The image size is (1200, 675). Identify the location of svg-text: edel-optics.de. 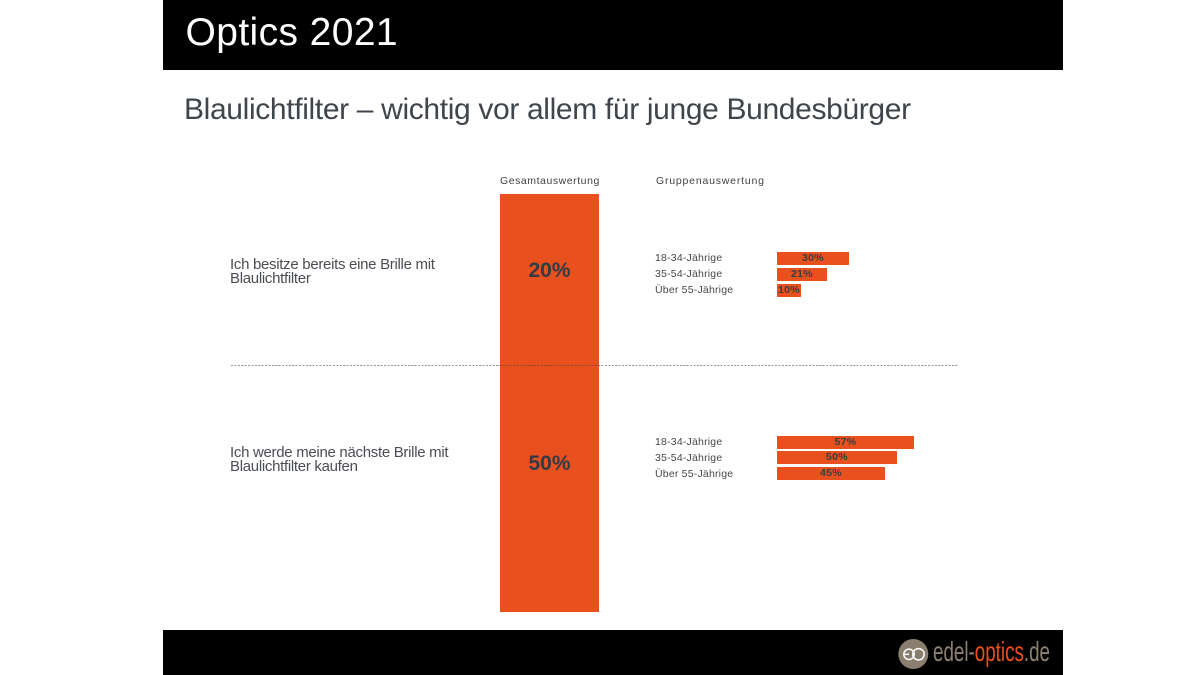
(991, 651).